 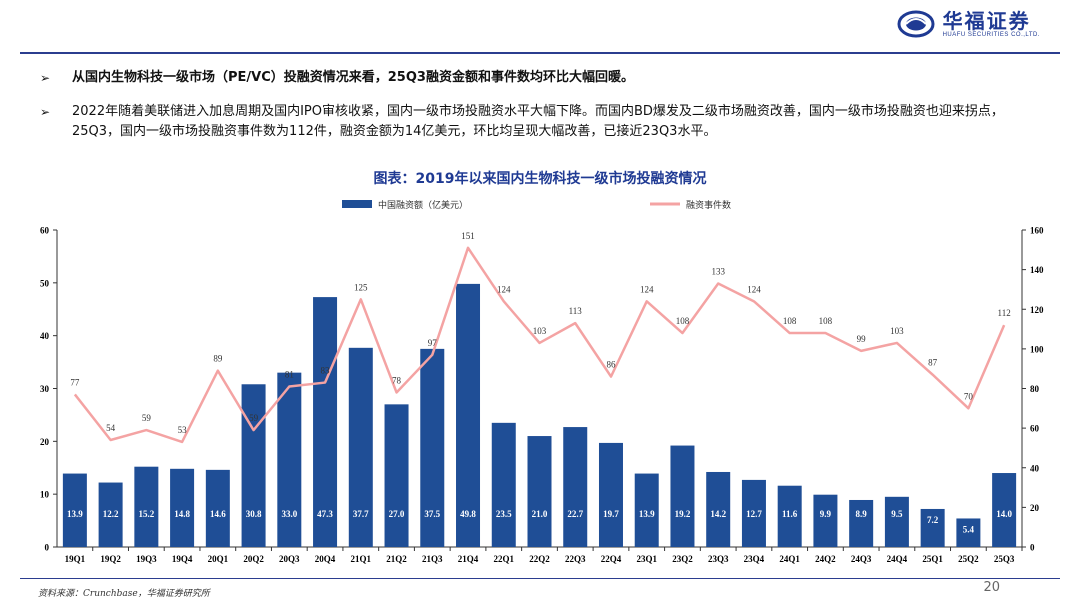 I want to click on bar-value-label: 37.7, so click(x=361, y=514).